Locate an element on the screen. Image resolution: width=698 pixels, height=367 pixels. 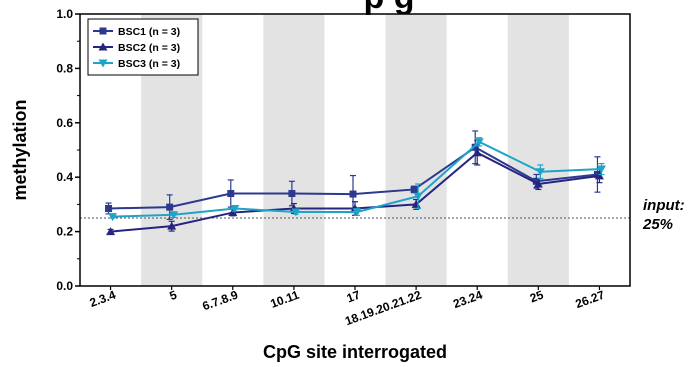
x-tick-label: 26.27 is located at coordinates (589, 300).